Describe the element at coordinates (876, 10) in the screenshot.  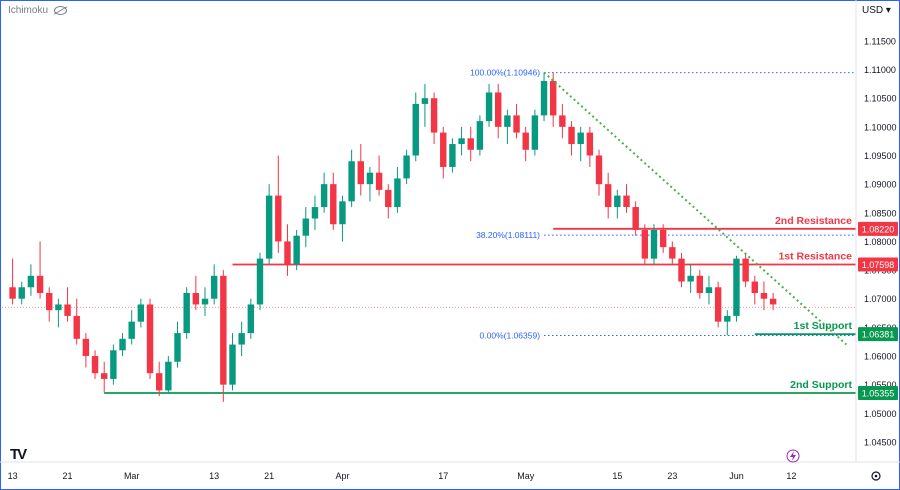
I see `currency-selector: USD ▾` at that location.